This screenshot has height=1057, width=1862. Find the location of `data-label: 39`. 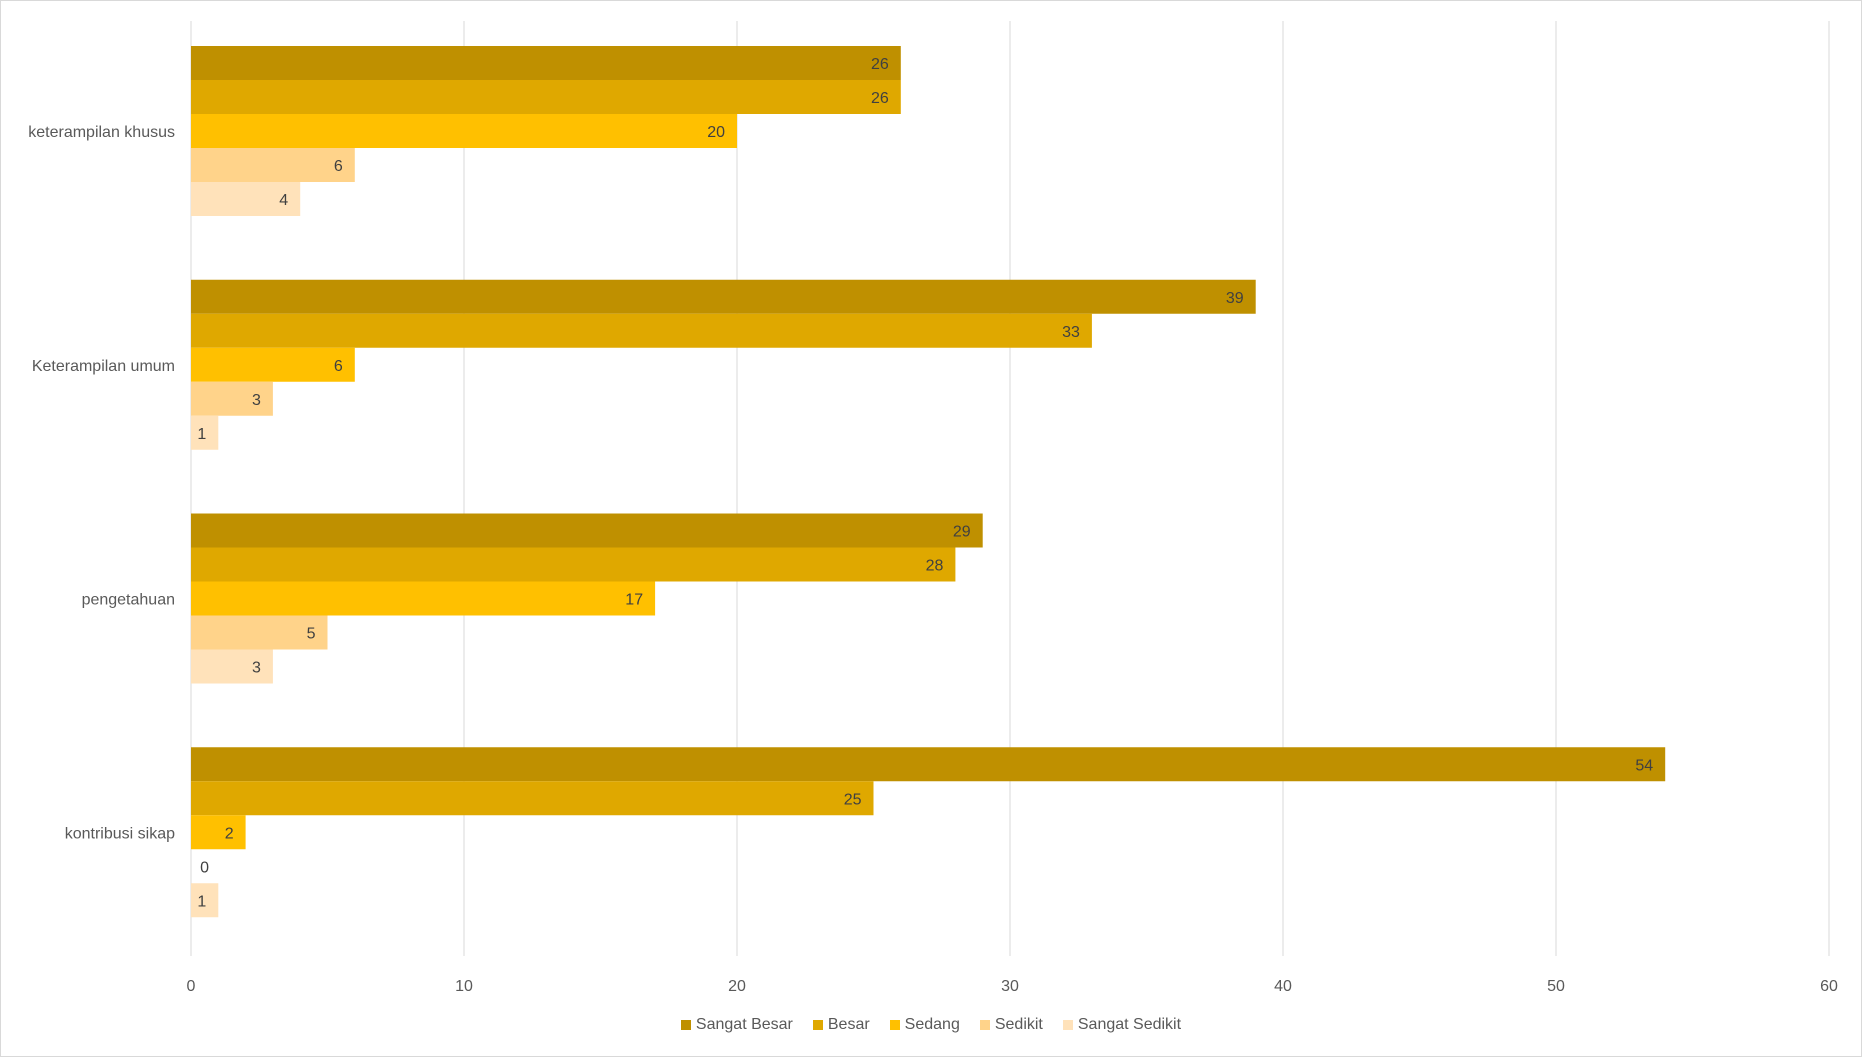

data-label: 39 is located at coordinates (1235, 298).